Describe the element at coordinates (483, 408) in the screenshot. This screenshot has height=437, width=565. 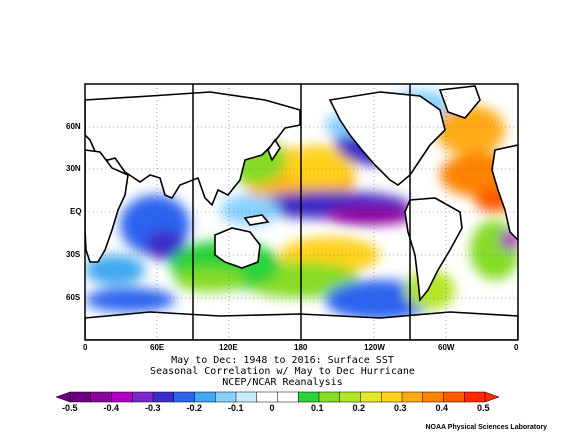
I see `colorbar-tick-label: 0.5` at that location.